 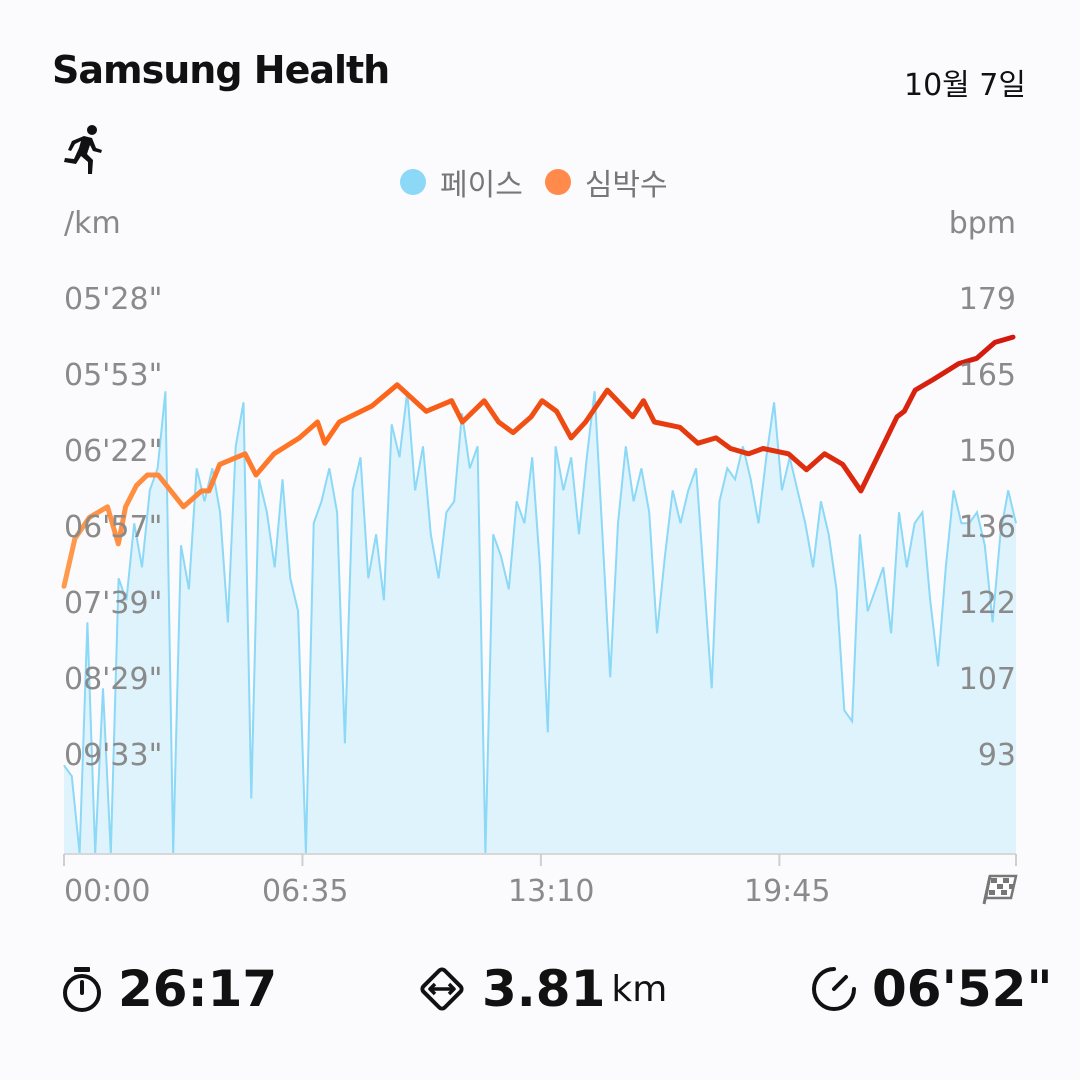 I want to click on workout-summary: 26:17 3.81 km 06'52", so click(x=540, y=995).